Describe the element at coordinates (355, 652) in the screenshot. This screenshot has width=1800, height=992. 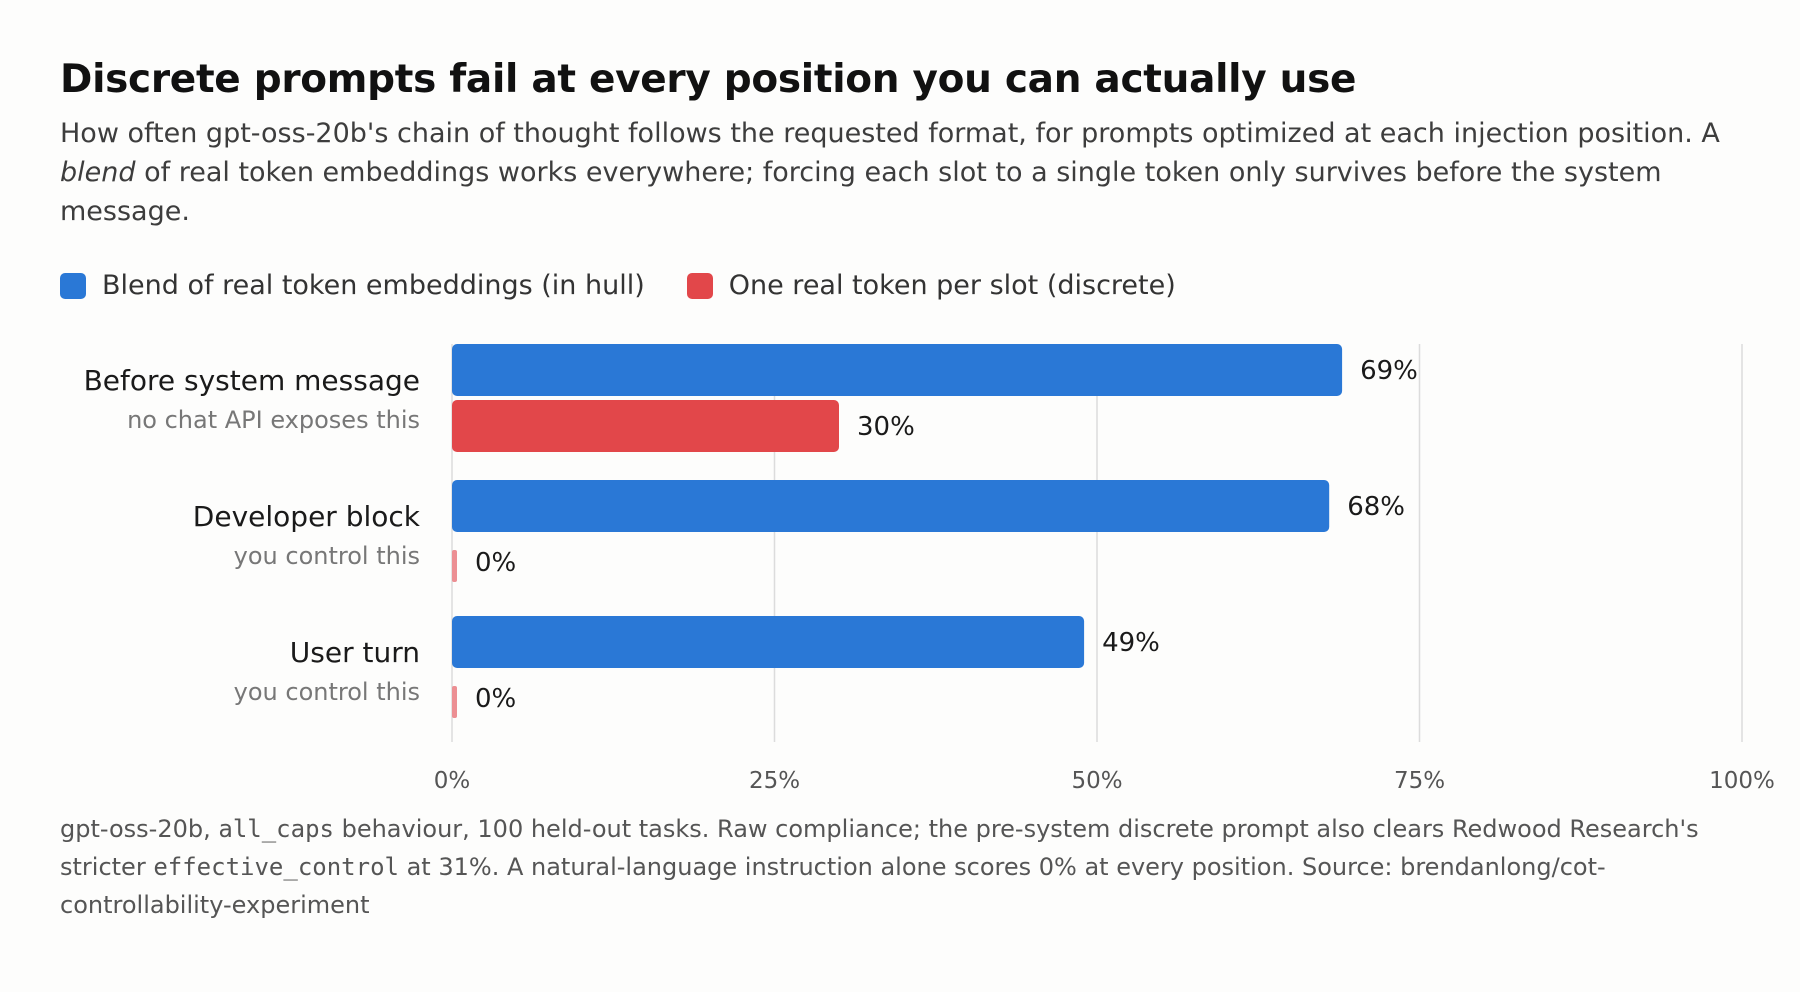
I see `category-label: User turn` at that location.